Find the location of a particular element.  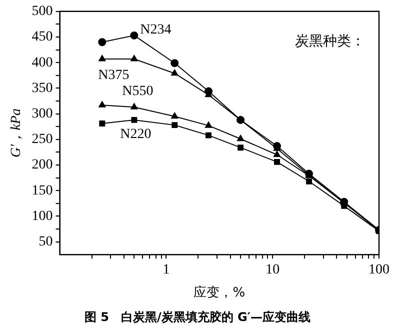

y-axis-title: G′，kPa is located at coordinates (16, 133).